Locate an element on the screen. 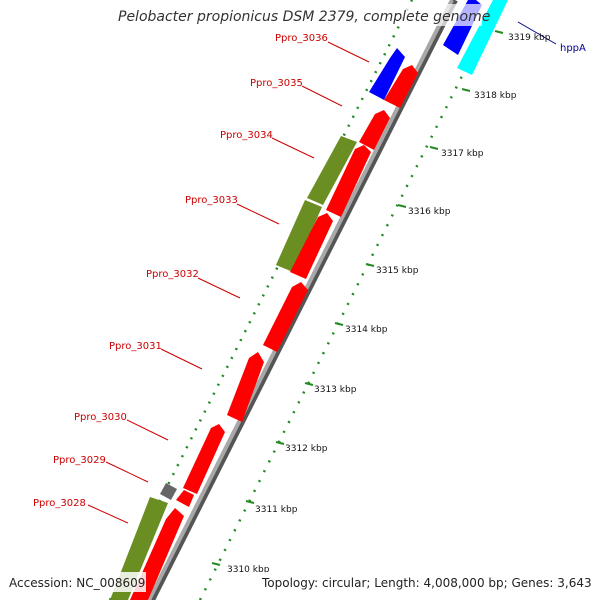  kbp-tick-label: 3311 kbp is located at coordinates (276, 510).